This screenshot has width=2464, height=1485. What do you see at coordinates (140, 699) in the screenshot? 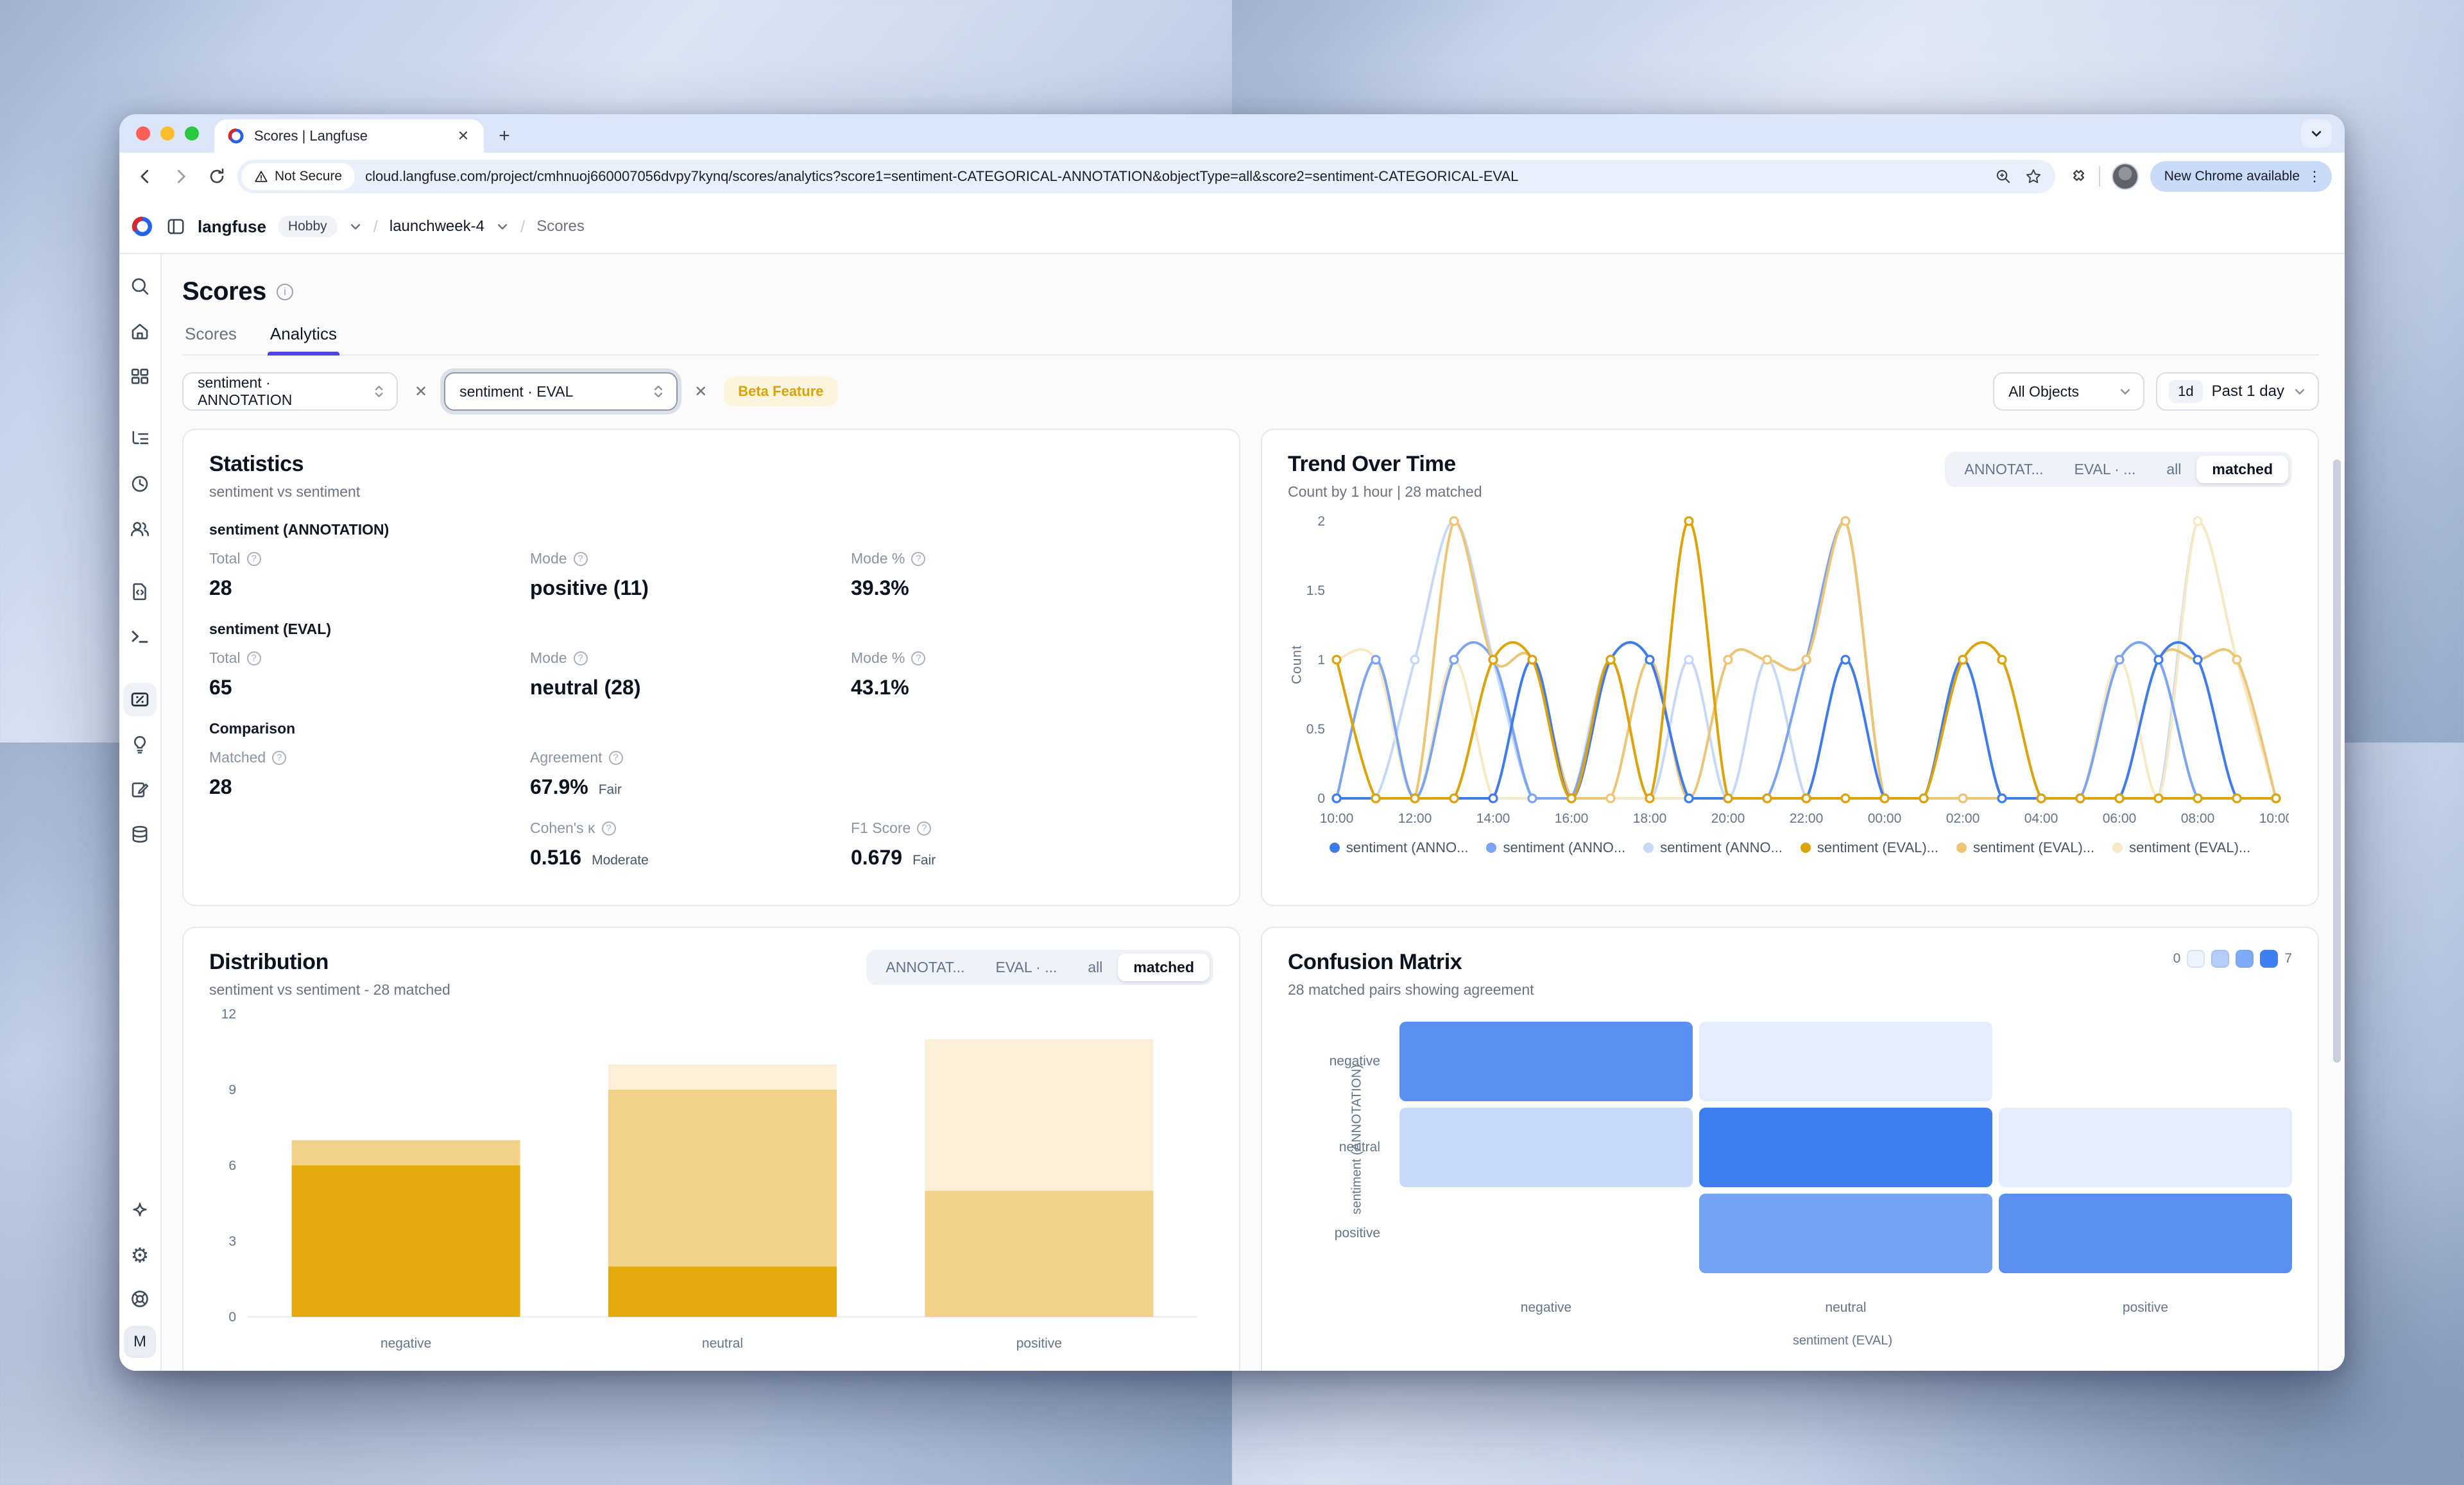
I see `scores-icon` at bounding box center [140, 699].